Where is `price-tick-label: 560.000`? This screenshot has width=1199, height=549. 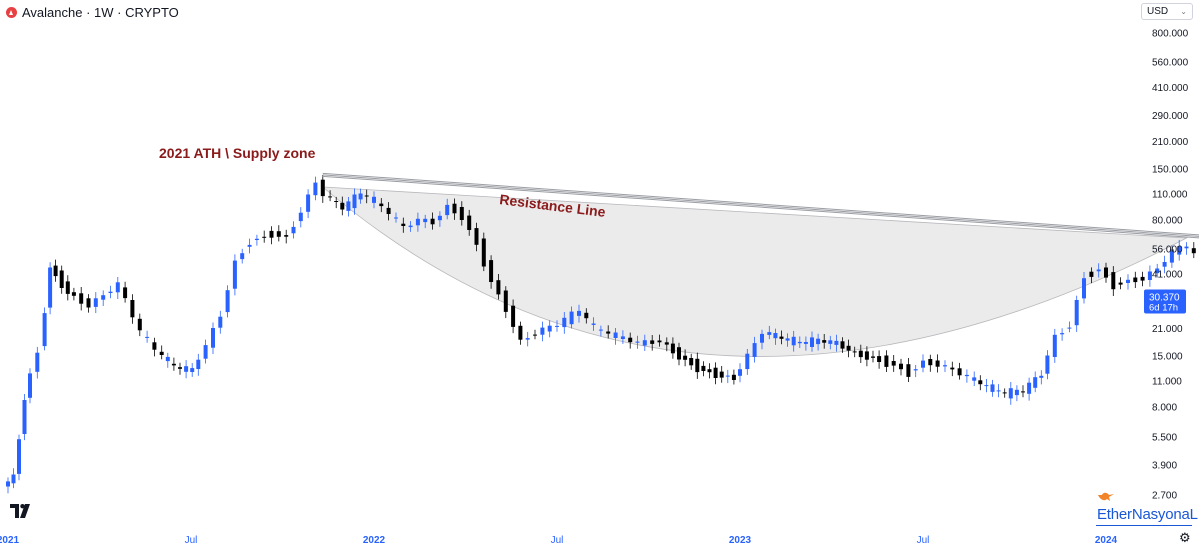 price-tick-label: 560.000 is located at coordinates (1170, 63).